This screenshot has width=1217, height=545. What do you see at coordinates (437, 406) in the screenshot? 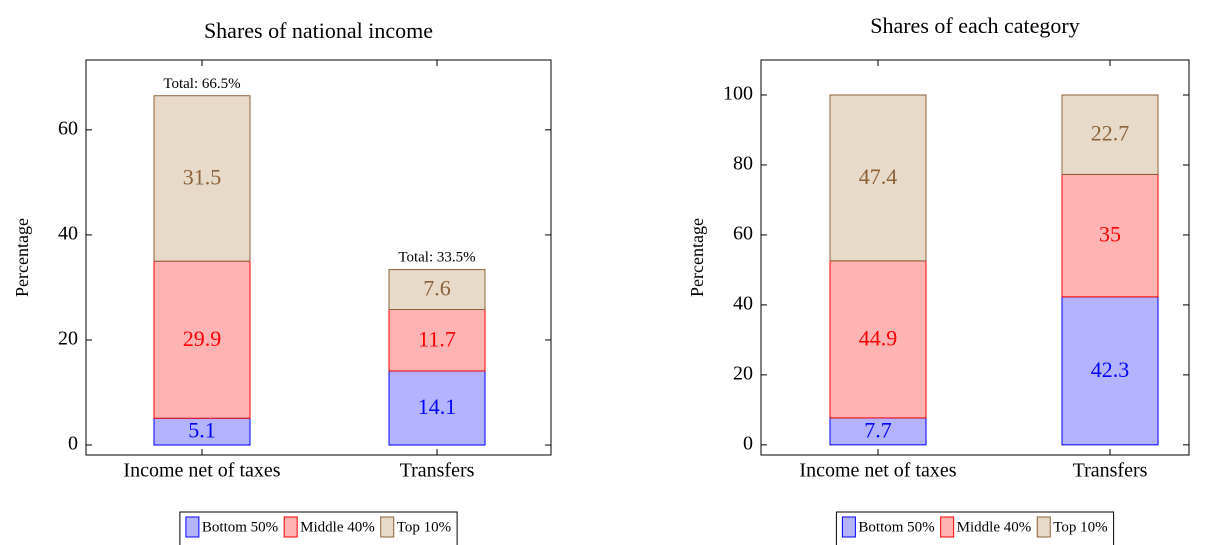
I see `data-label: 14.1` at bounding box center [437, 406].